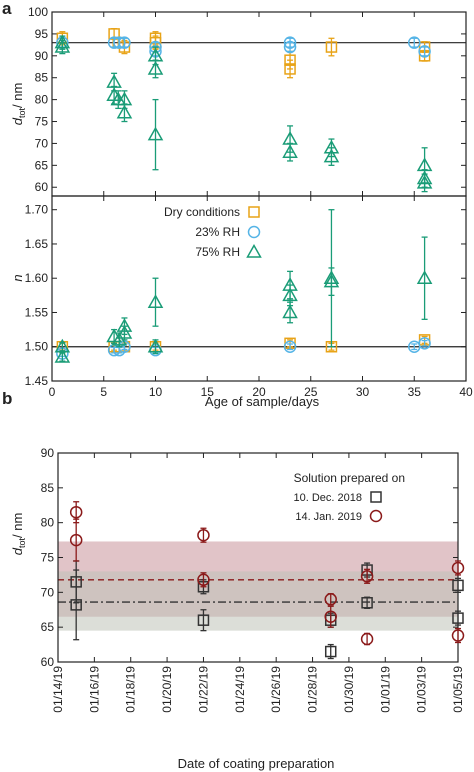 Image resolution: width=474 pixels, height=772 pixels. What do you see at coordinates (458, 568) in the screenshot?
I see `b-point-1-8-shape` at bounding box center [458, 568].